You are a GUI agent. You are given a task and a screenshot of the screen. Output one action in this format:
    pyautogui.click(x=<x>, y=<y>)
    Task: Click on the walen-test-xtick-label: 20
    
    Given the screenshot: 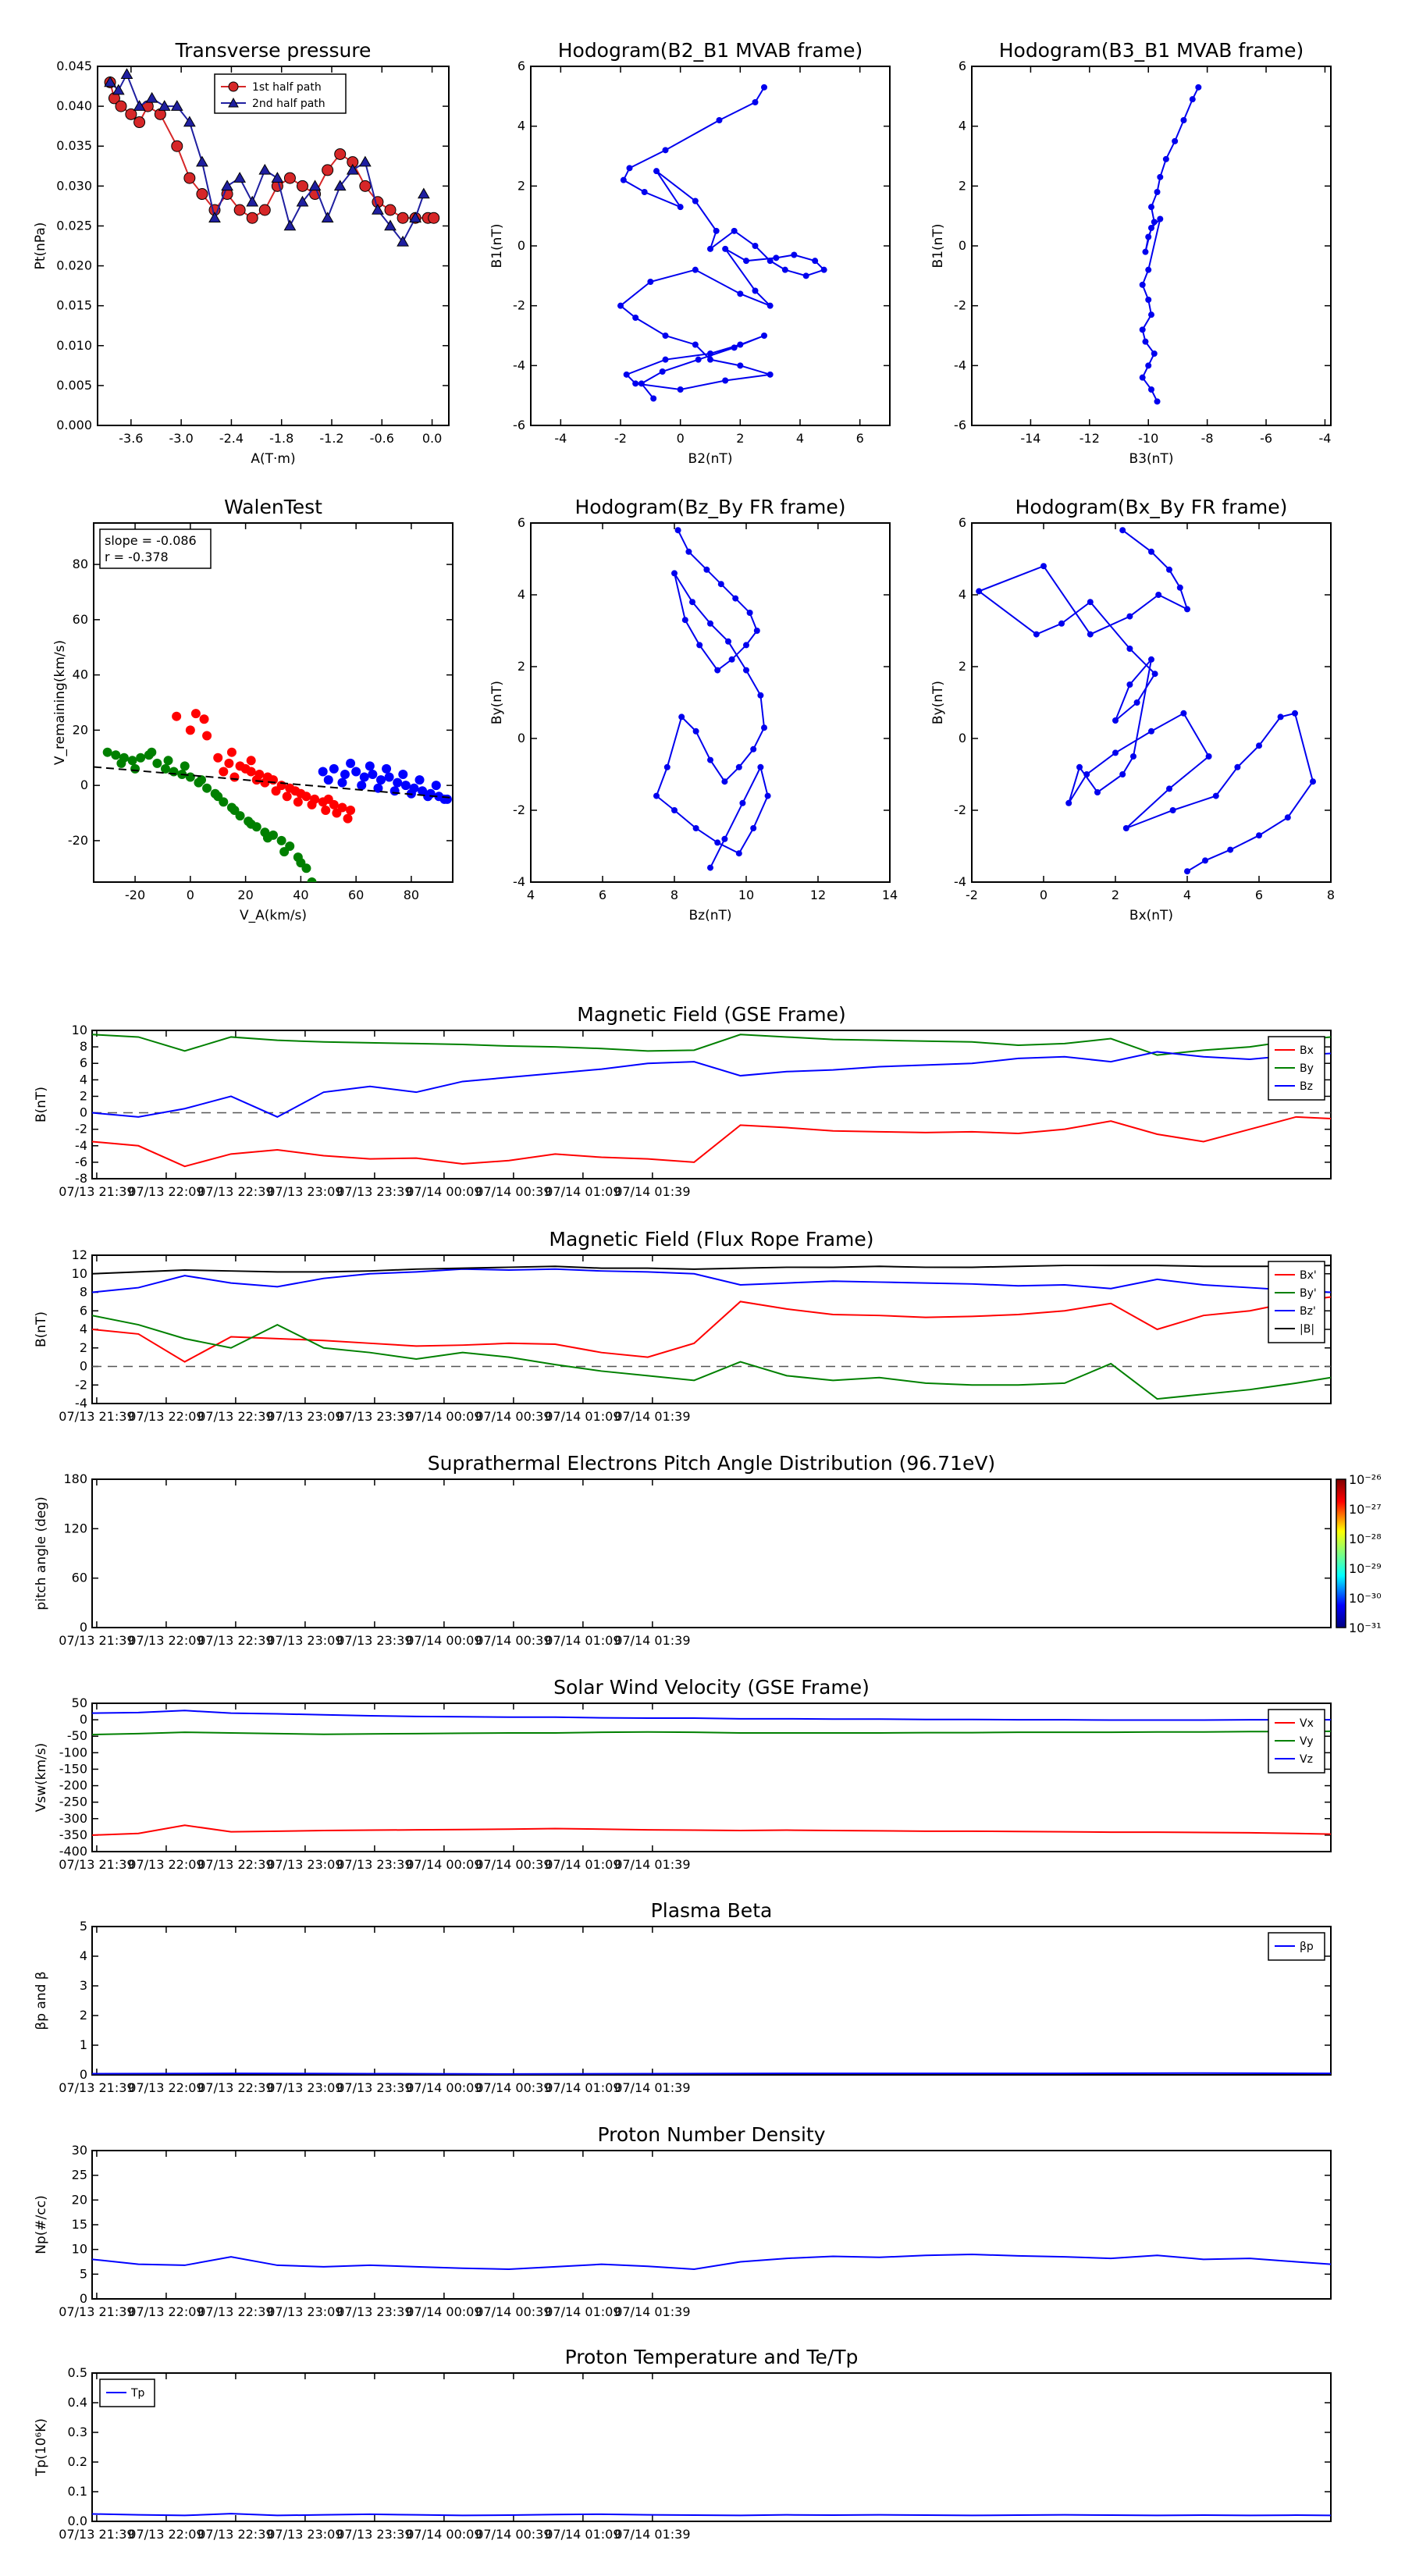 What is the action you would take?
    pyautogui.click(x=245, y=895)
    